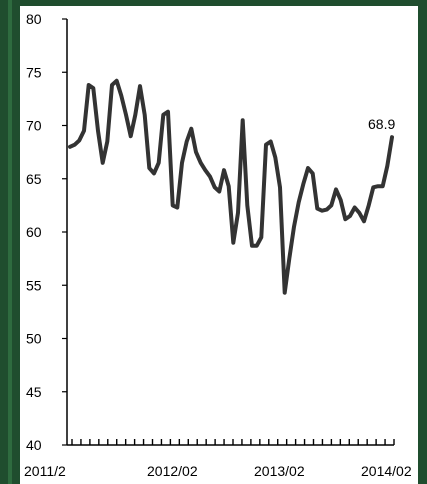 Image resolution: width=427 pixels, height=484 pixels. I want to click on end-value-label: 68.9, so click(381, 124).